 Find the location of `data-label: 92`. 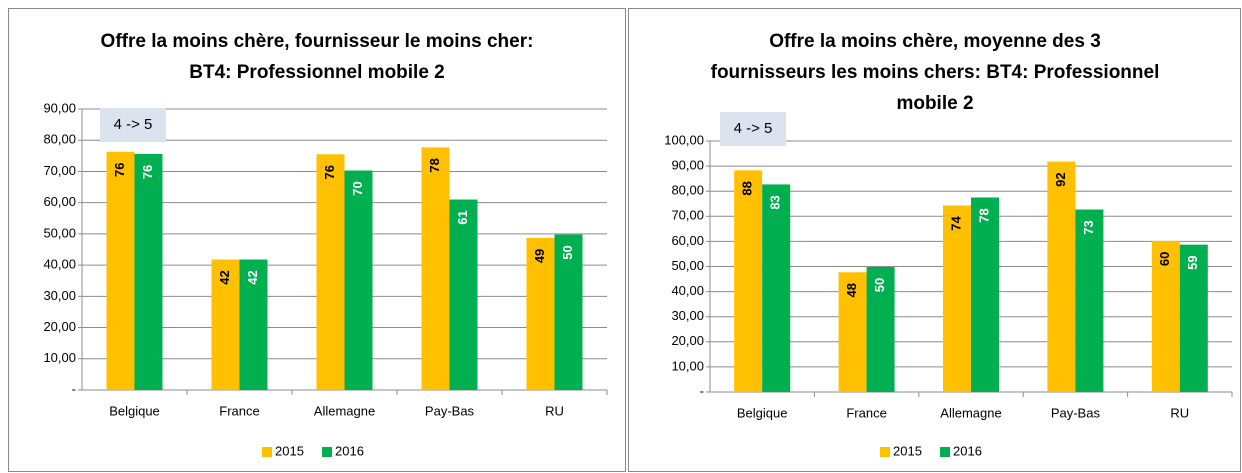

data-label: 92 is located at coordinates (1060, 179).